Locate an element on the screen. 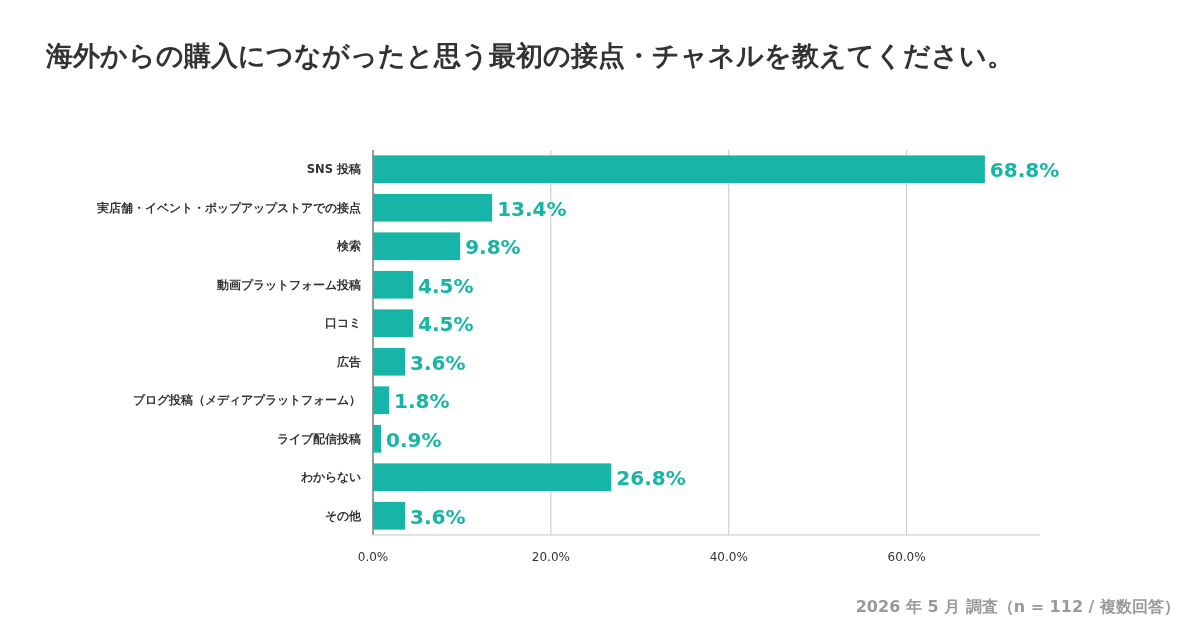 The height and width of the screenshot is (630, 1200). x-tick-label: 0.0% is located at coordinates (373, 557).